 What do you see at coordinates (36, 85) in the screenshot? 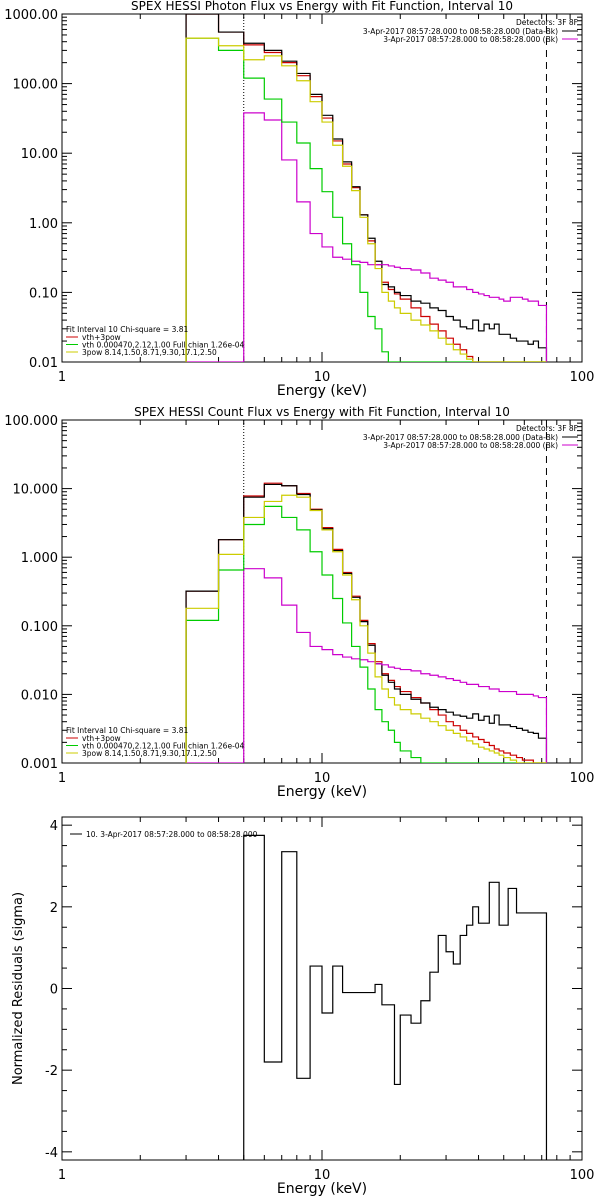
I see `y-tick-label: 100.00` at bounding box center [36, 85].